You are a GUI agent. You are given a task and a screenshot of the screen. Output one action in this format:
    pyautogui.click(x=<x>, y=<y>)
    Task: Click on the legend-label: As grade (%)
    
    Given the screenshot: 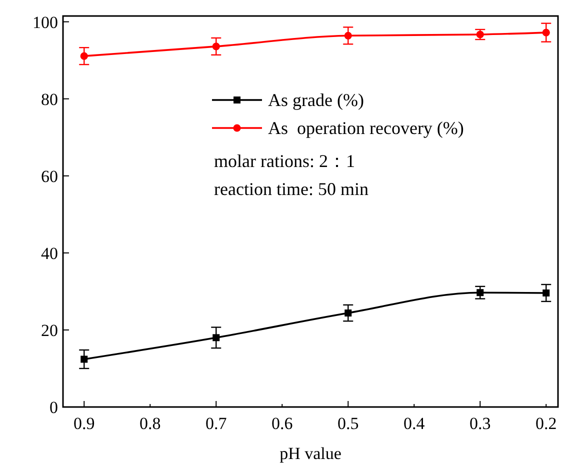 What is the action you would take?
    pyautogui.click(x=316, y=100)
    